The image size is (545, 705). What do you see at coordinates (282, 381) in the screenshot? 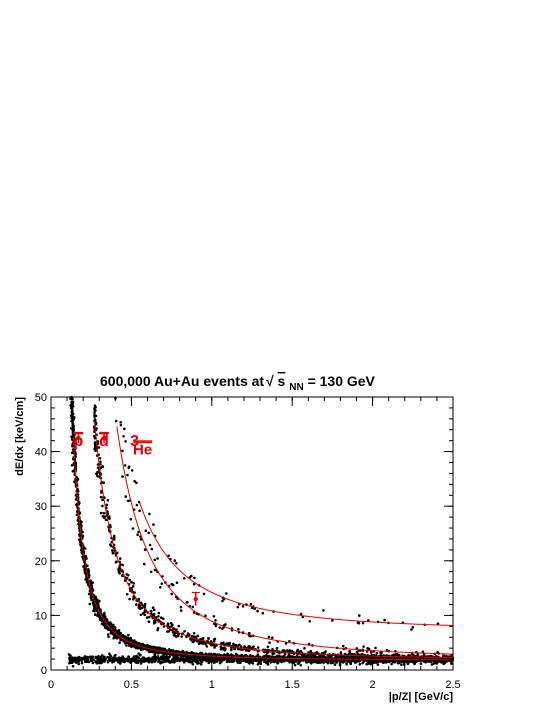
I see `chart-title-sqrt: s` at bounding box center [282, 381].